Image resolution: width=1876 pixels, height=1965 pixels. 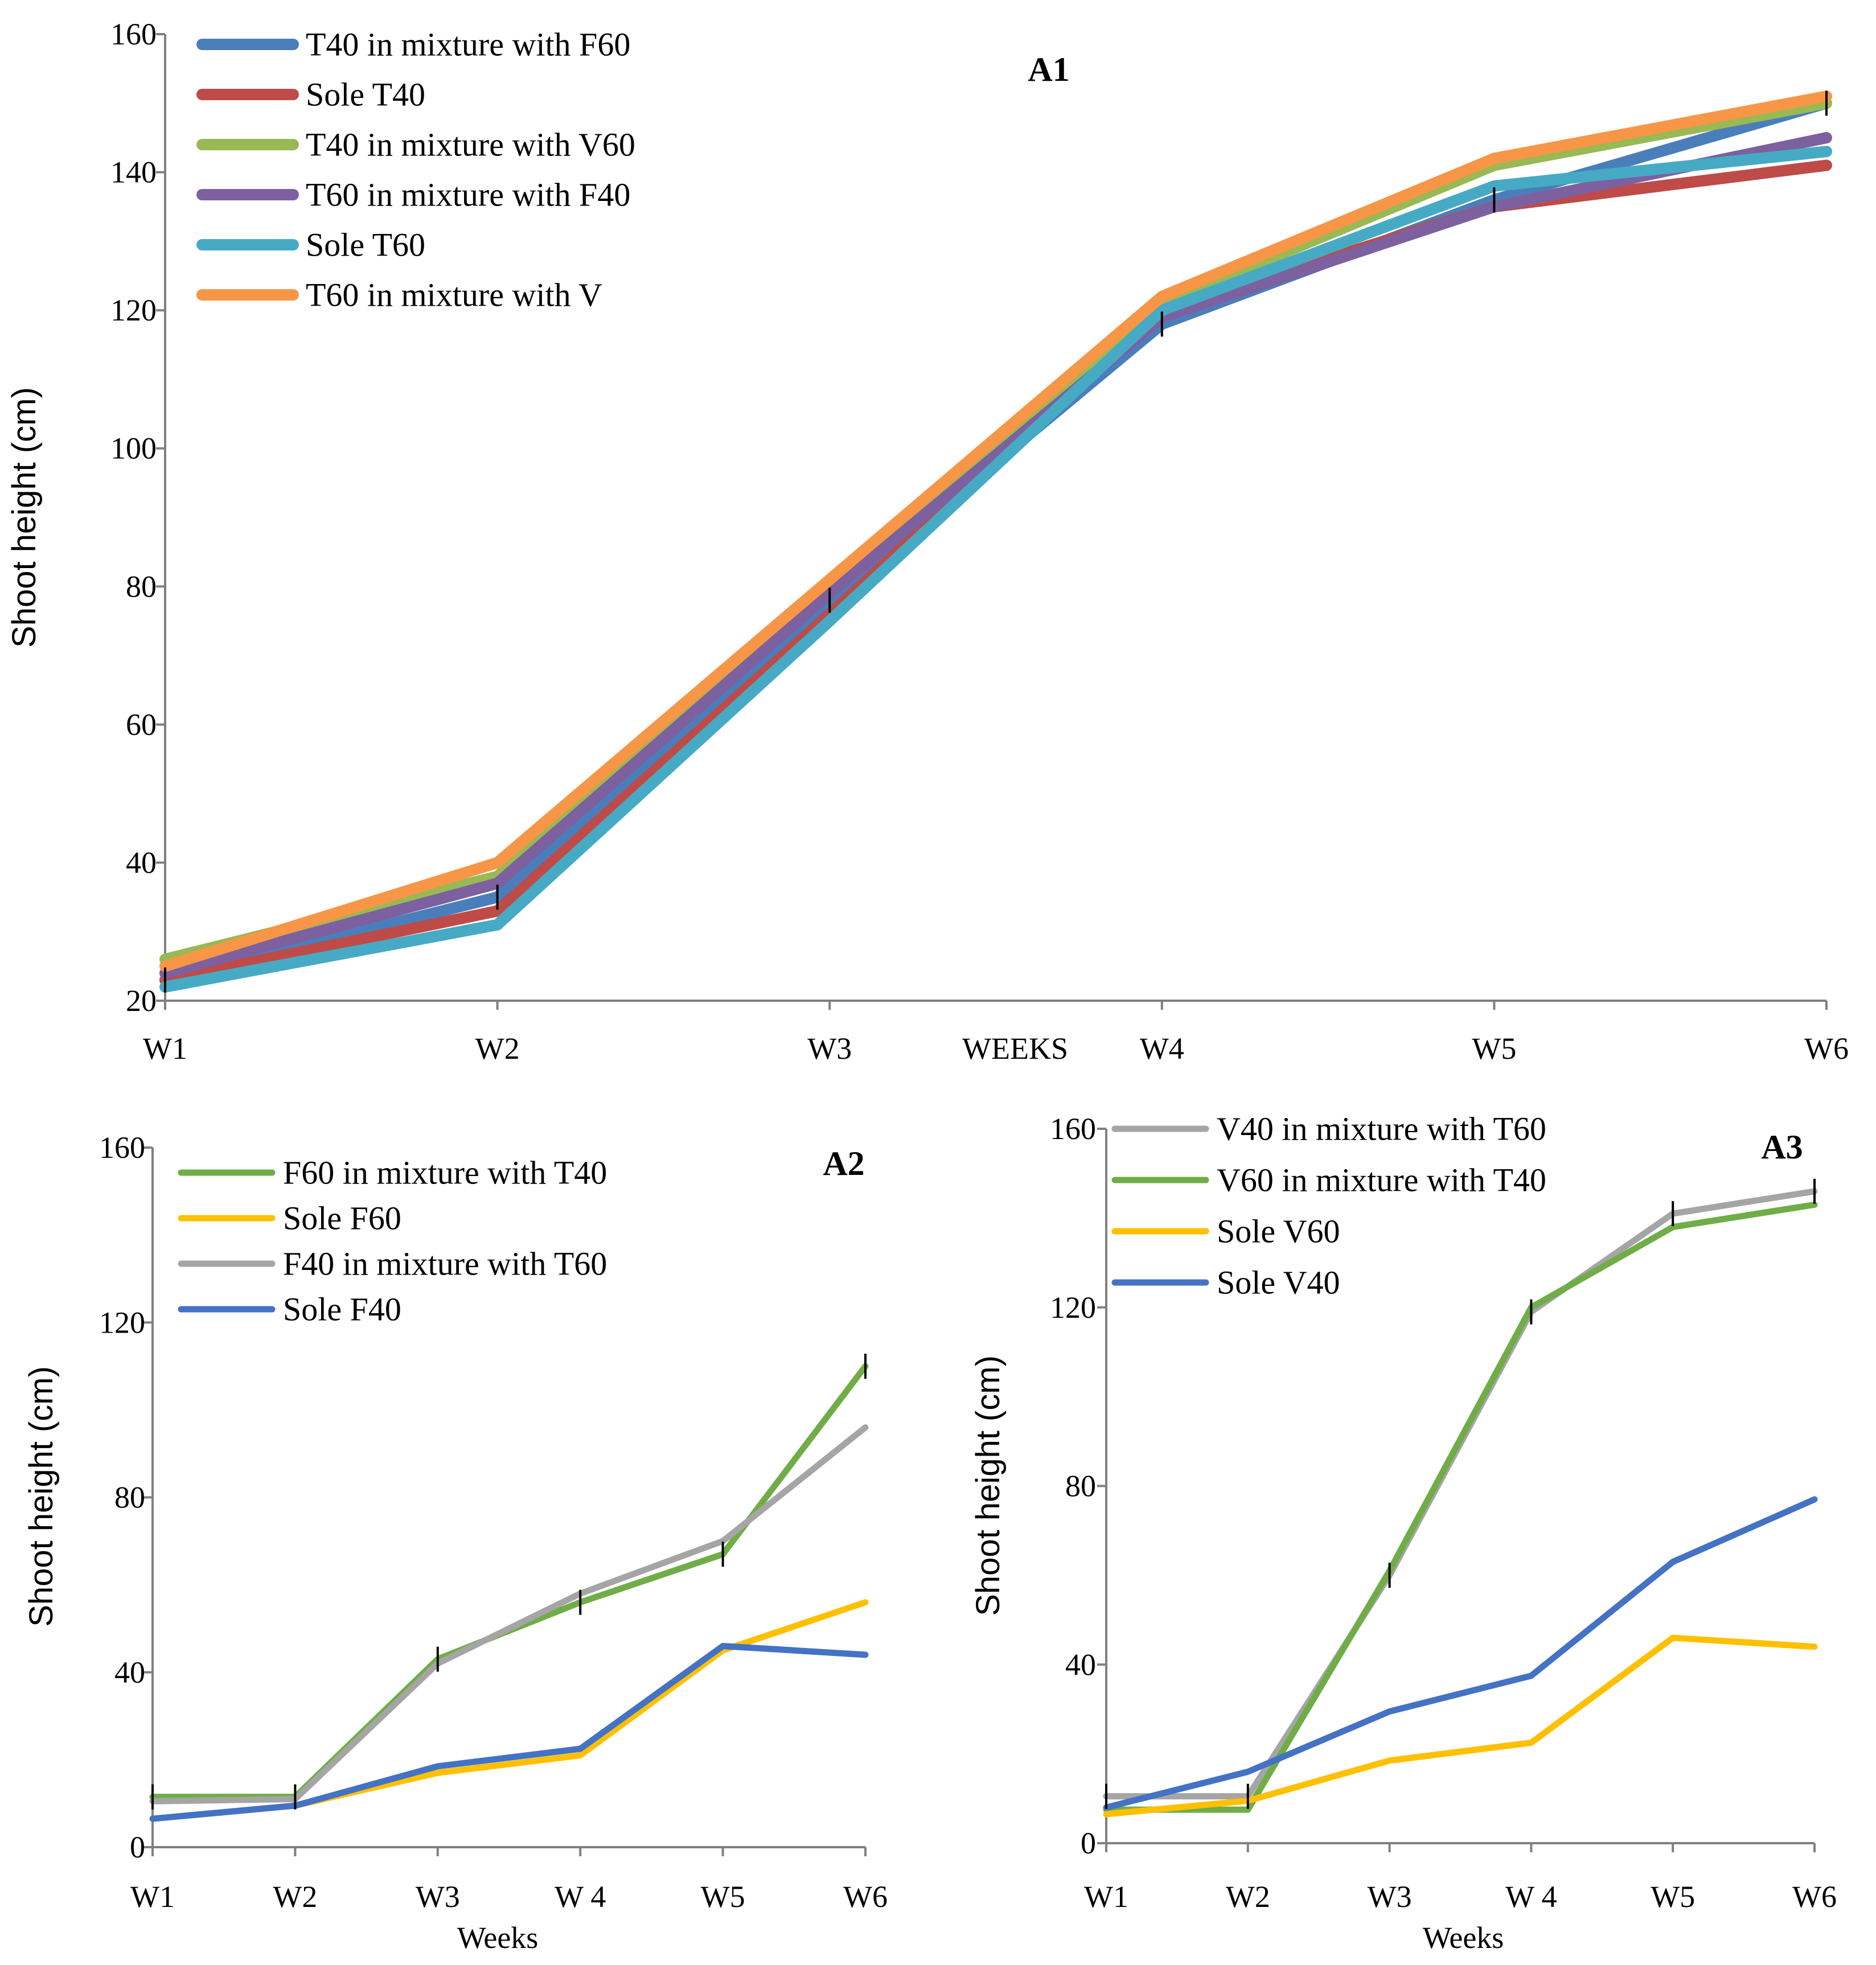 I want to click on chart-title: A1, so click(x=1048, y=69).